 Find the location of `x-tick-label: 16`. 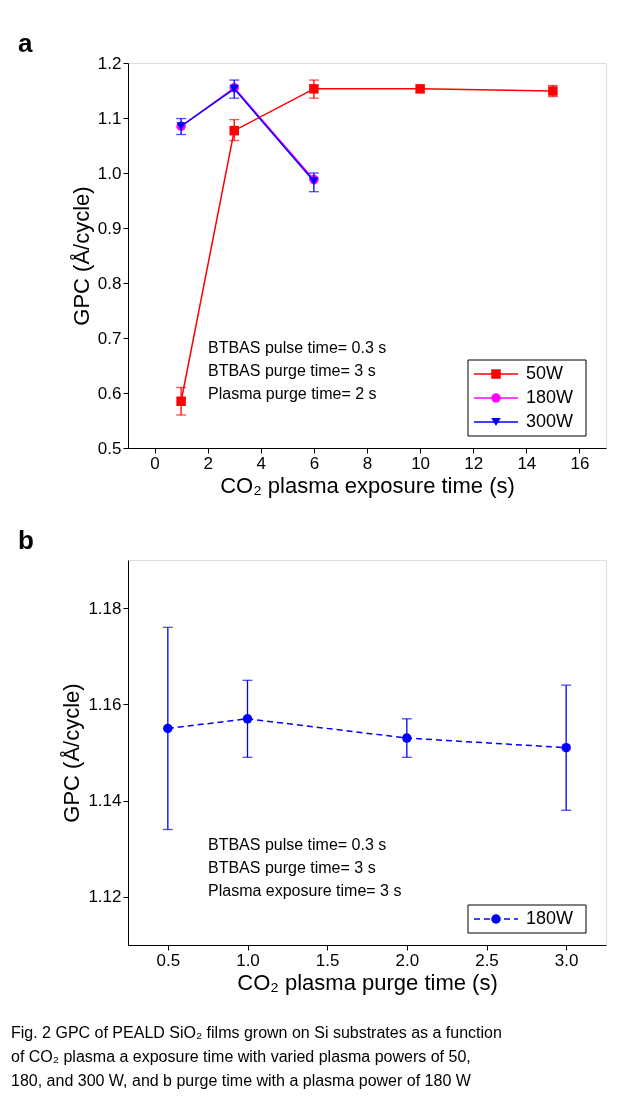

x-tick-label: 16 is located at coordinates (580, 463).